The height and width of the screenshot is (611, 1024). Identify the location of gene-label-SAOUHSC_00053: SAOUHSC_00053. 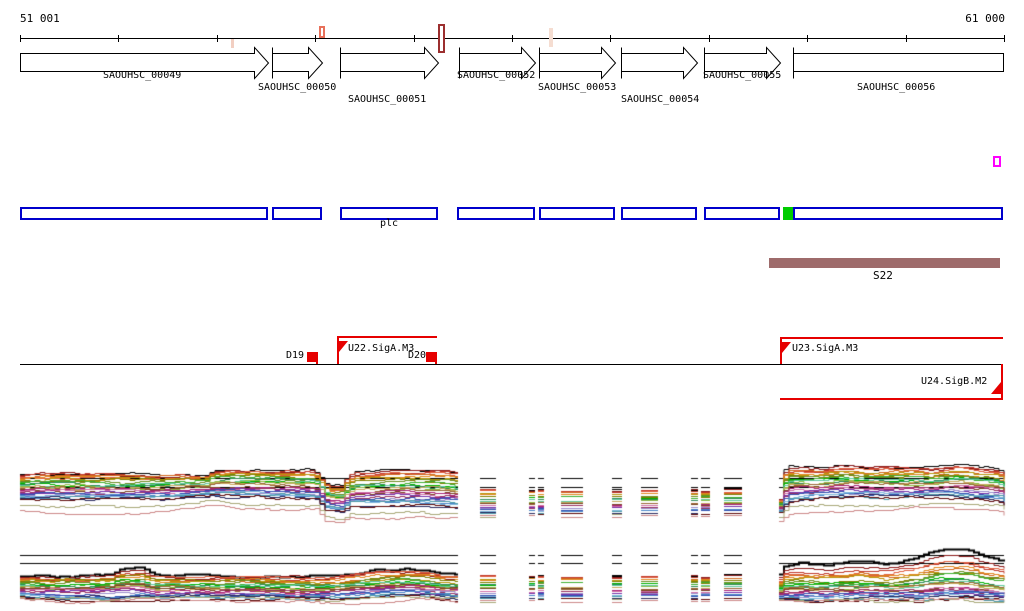
(577, 87).